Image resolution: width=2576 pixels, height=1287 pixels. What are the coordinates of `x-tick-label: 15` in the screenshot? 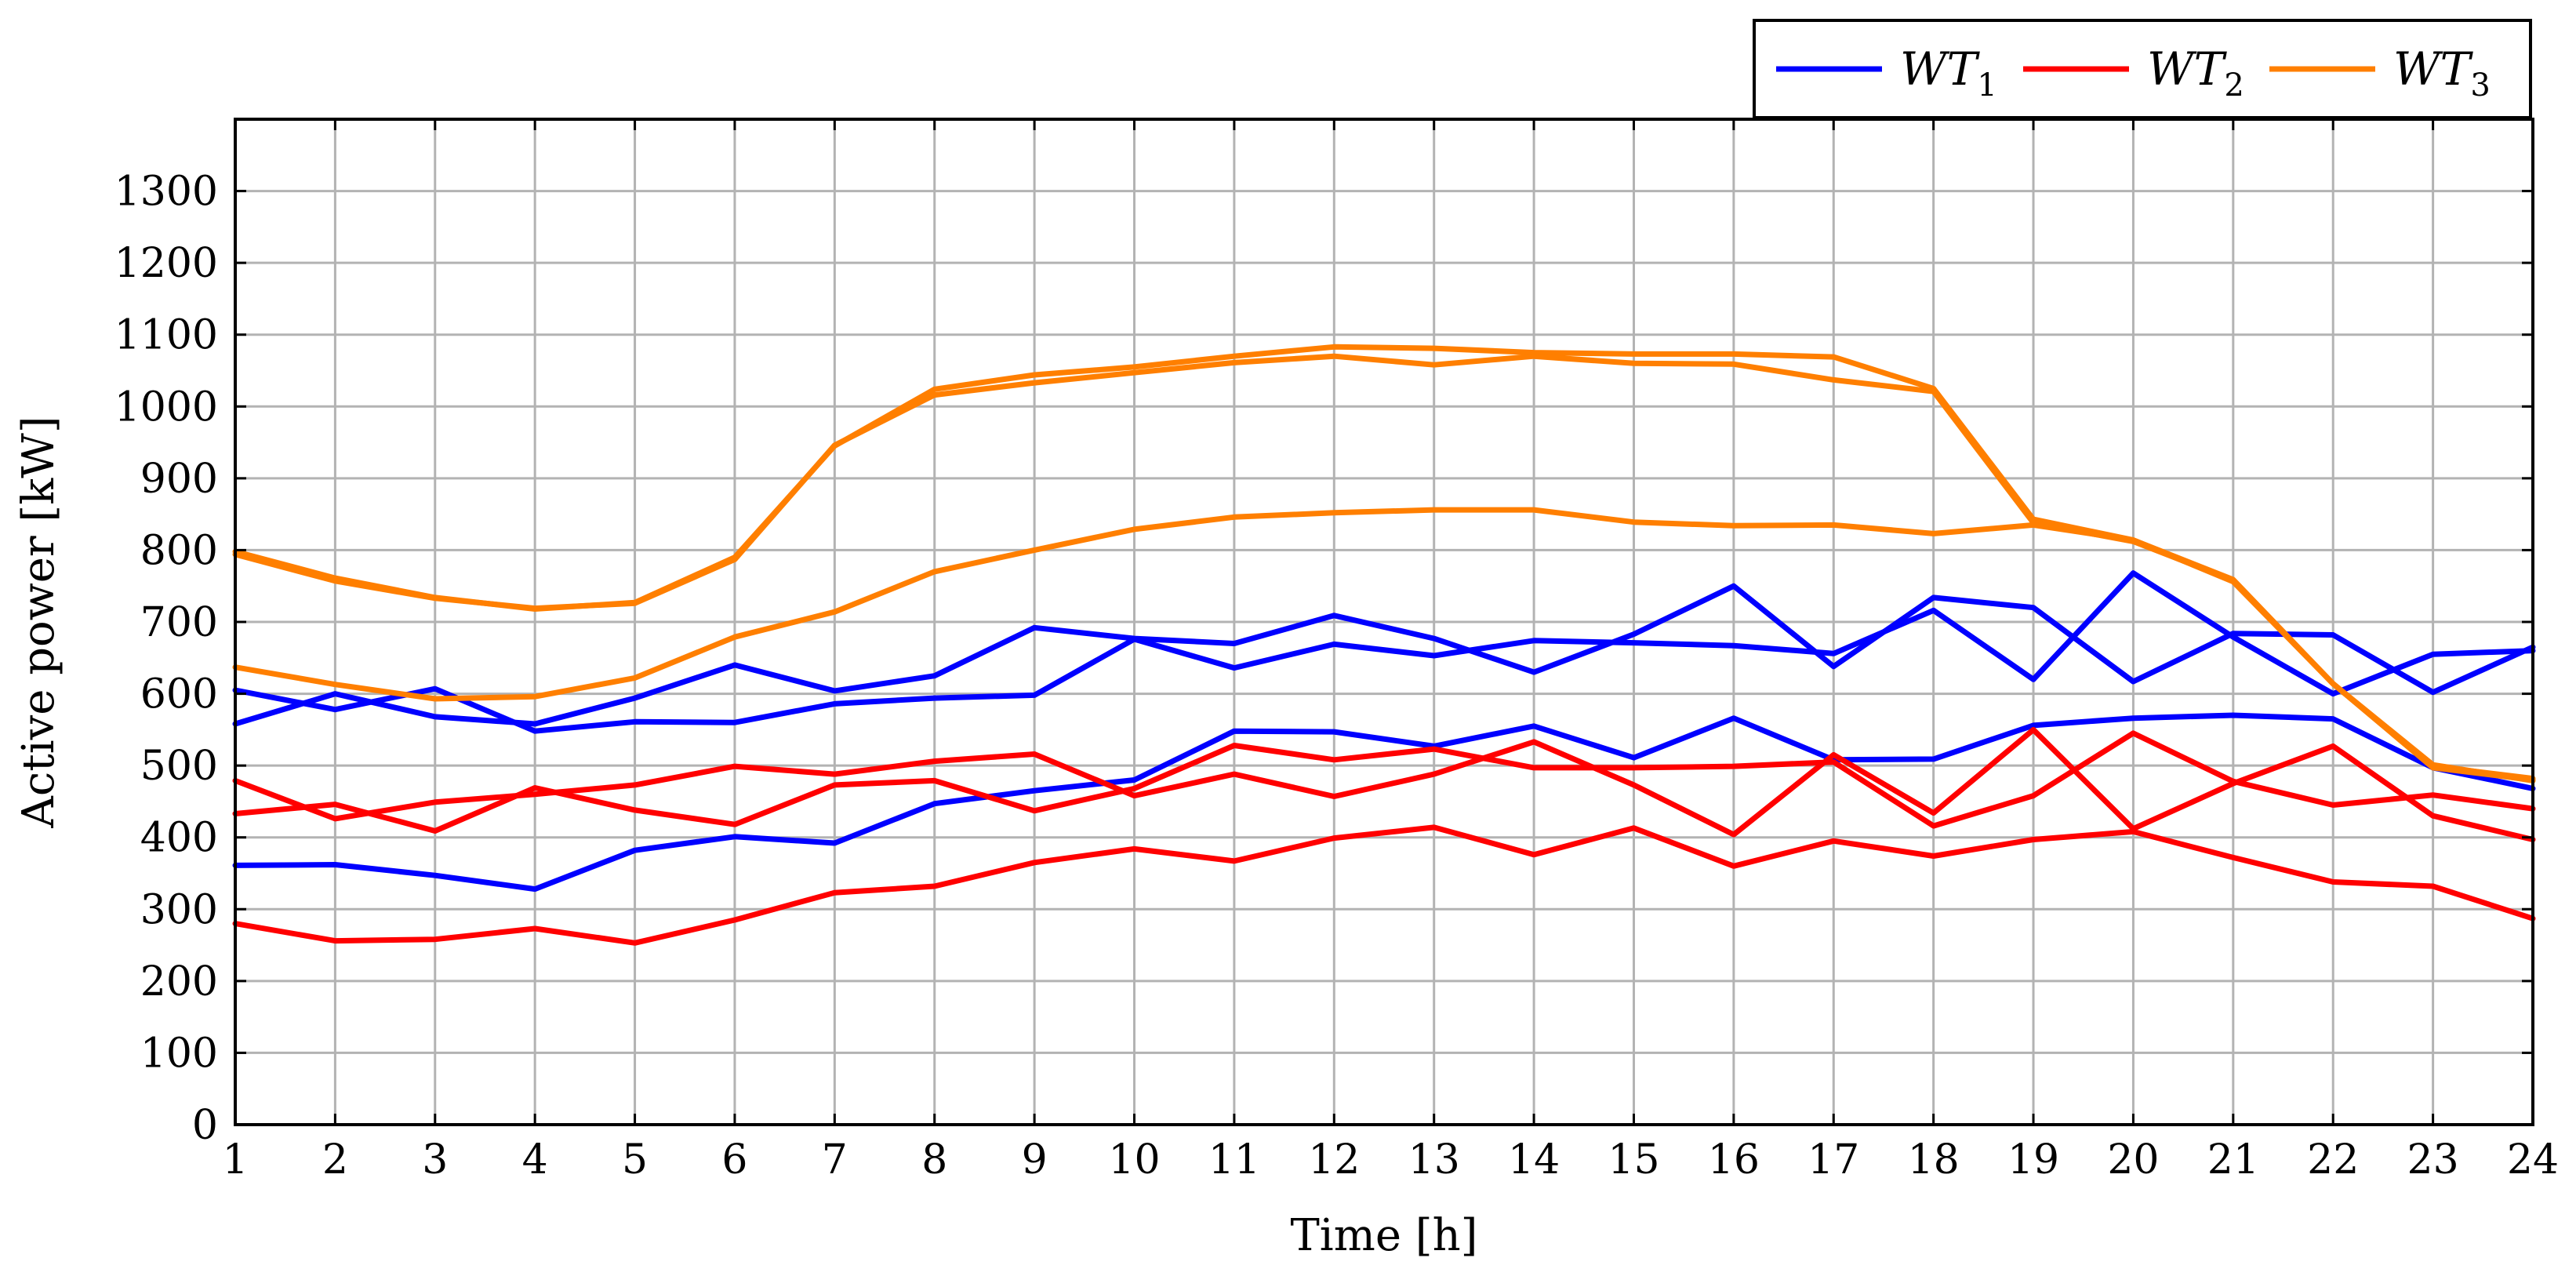 It's located at (1634, 1160).